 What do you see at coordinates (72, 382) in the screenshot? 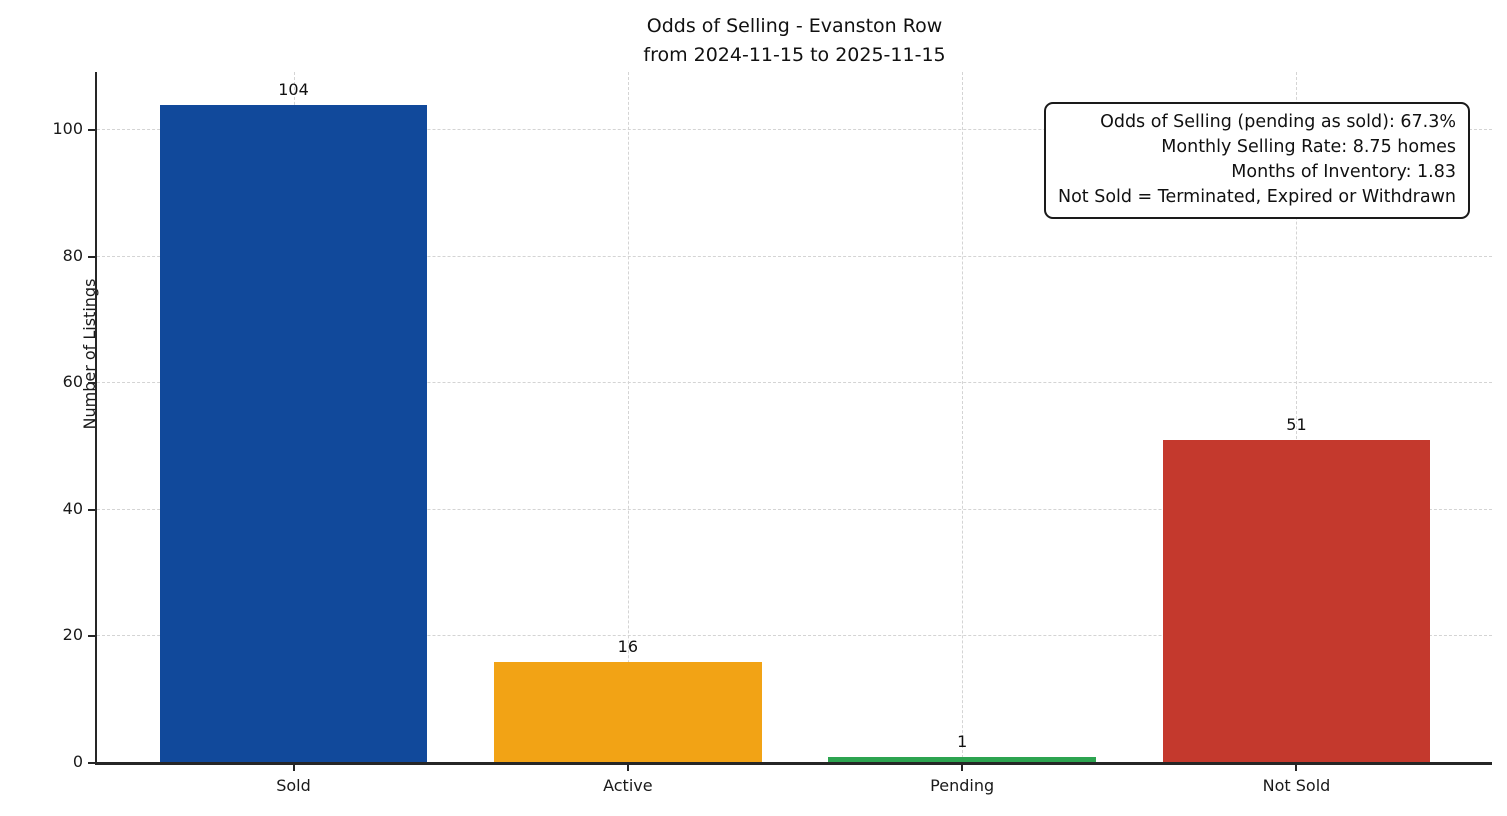
I see `y-tick-label: 60` at bounding box center [72, 382].